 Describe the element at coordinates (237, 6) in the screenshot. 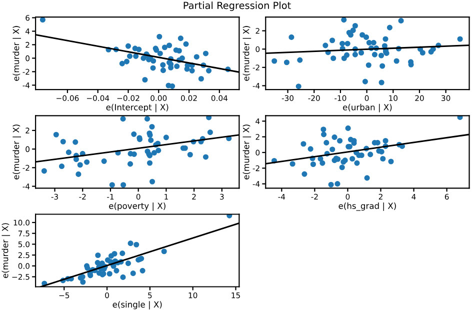

I see `chart-title: Partial Regression Plot` at that location.